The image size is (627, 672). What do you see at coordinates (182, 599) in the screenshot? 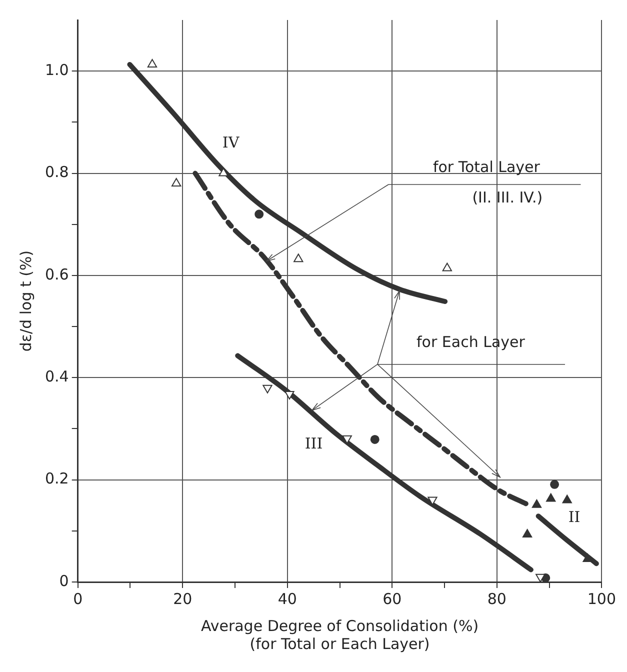
I see `x-tick-label: 20` at bounding box center [182, 599].